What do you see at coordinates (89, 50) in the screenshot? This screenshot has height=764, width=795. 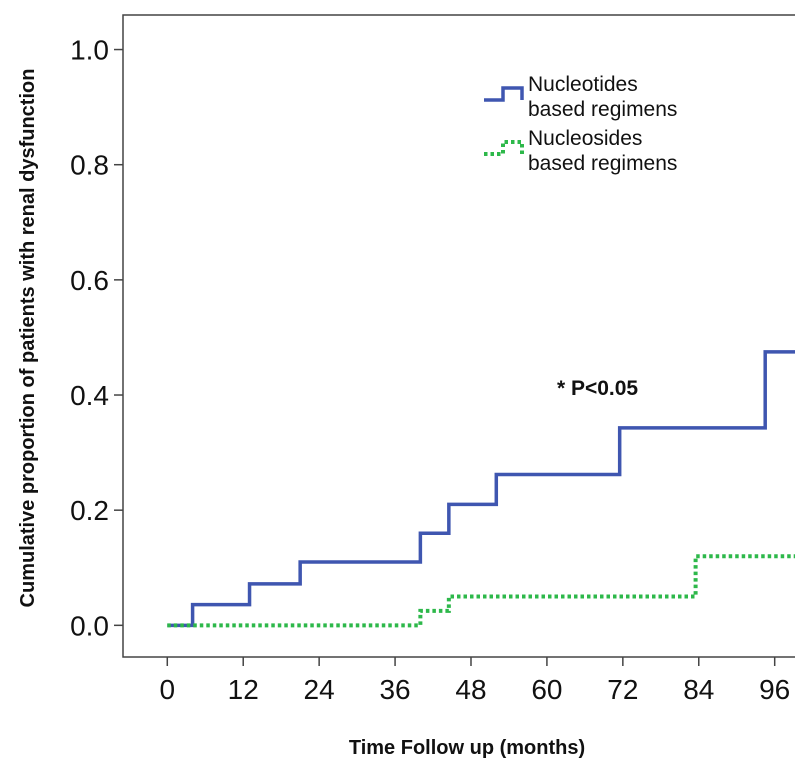 I see `y-tick-label: 1.0` at bounding box center [89, 50].